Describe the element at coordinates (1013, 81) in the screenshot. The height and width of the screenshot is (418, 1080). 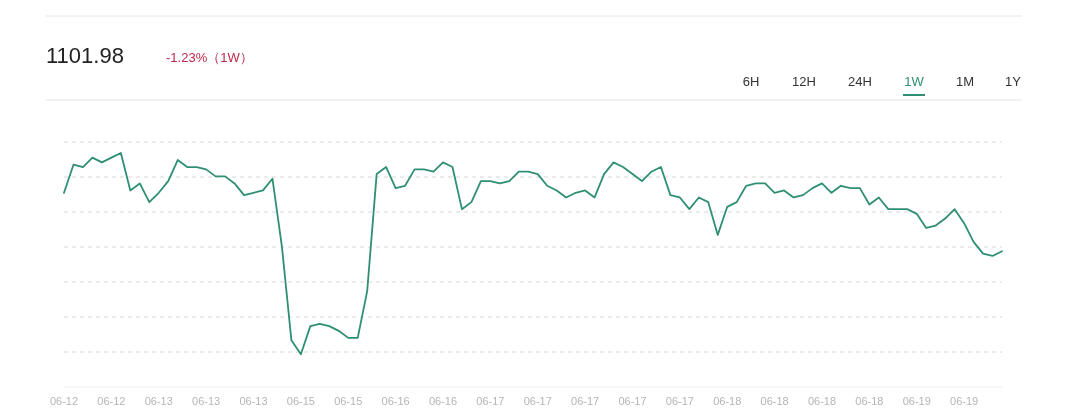
I see `text: 1Y` at that location.